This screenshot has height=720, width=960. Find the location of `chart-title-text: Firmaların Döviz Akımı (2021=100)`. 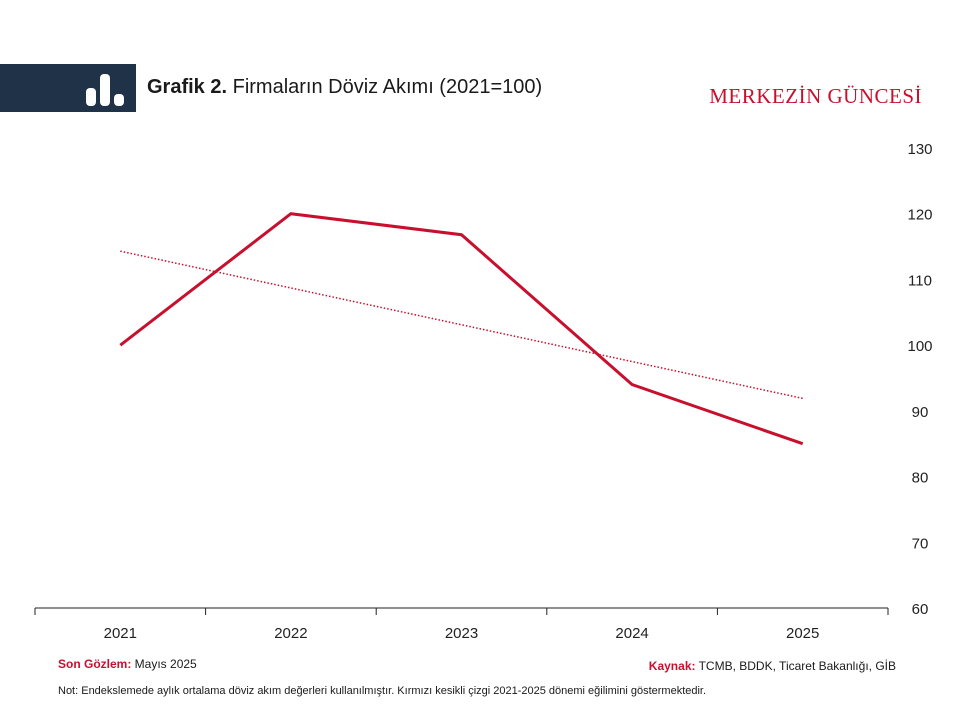

chart-title-text: Firmaların Döviz Akımı (2021=100) is located at coordinates (385, 87).